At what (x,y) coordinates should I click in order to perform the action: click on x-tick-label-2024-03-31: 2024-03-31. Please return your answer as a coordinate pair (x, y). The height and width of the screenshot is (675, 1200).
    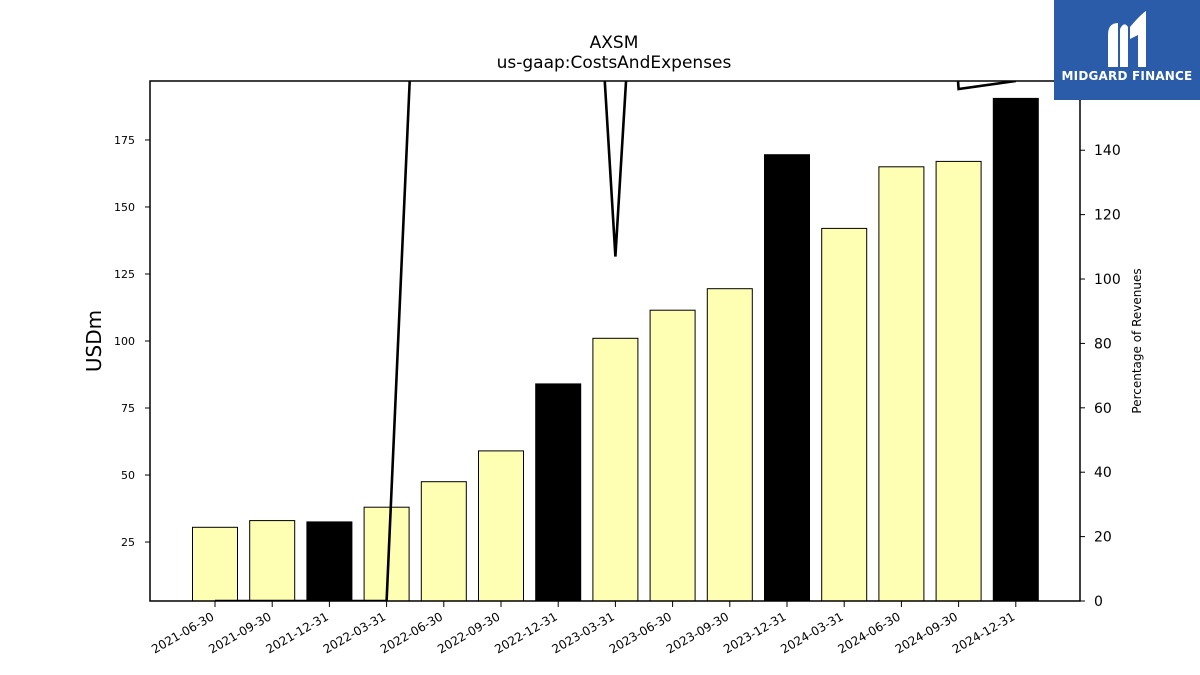
    Looking at the image, I should click on (811, 632).